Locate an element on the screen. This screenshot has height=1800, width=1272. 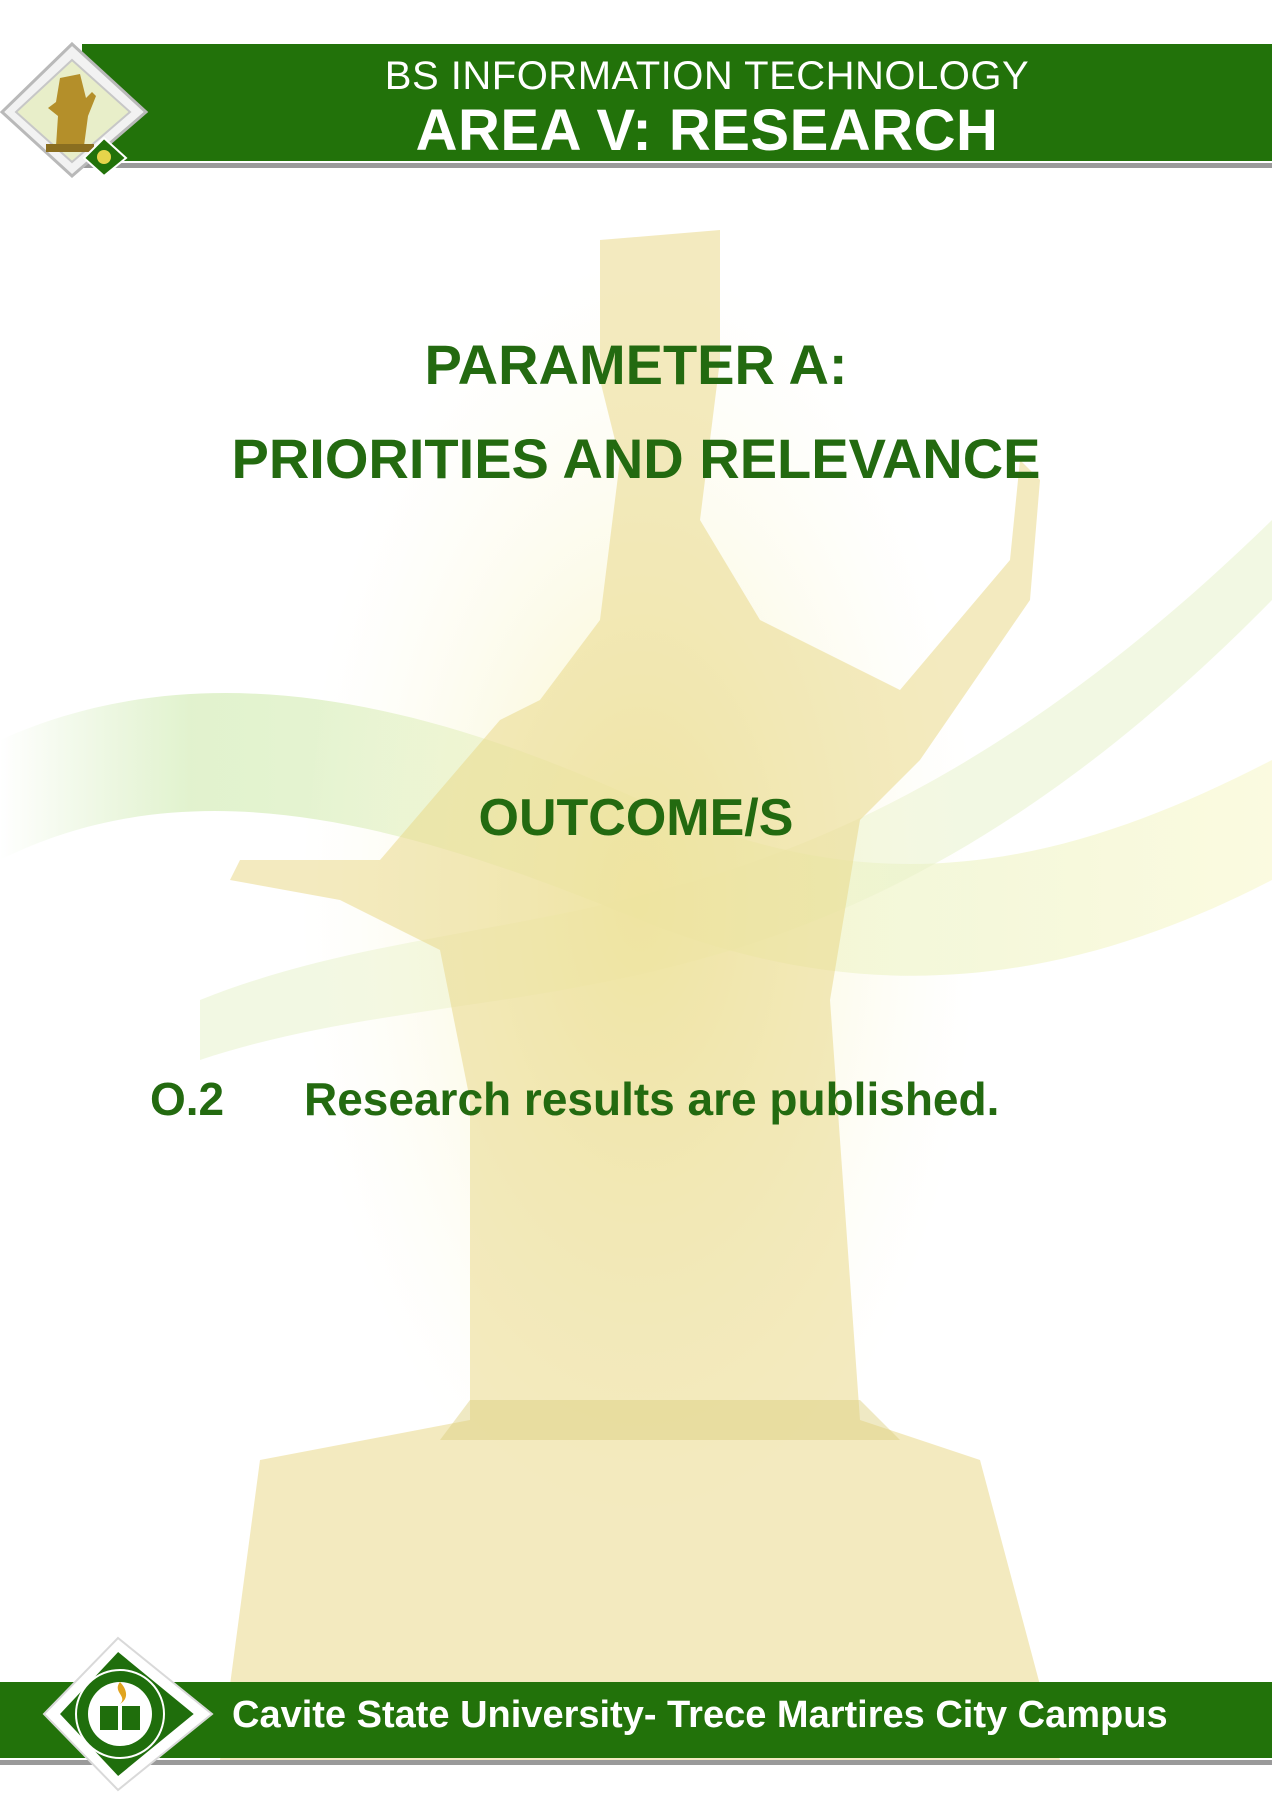
header-band is located at coordinates (677, 102).